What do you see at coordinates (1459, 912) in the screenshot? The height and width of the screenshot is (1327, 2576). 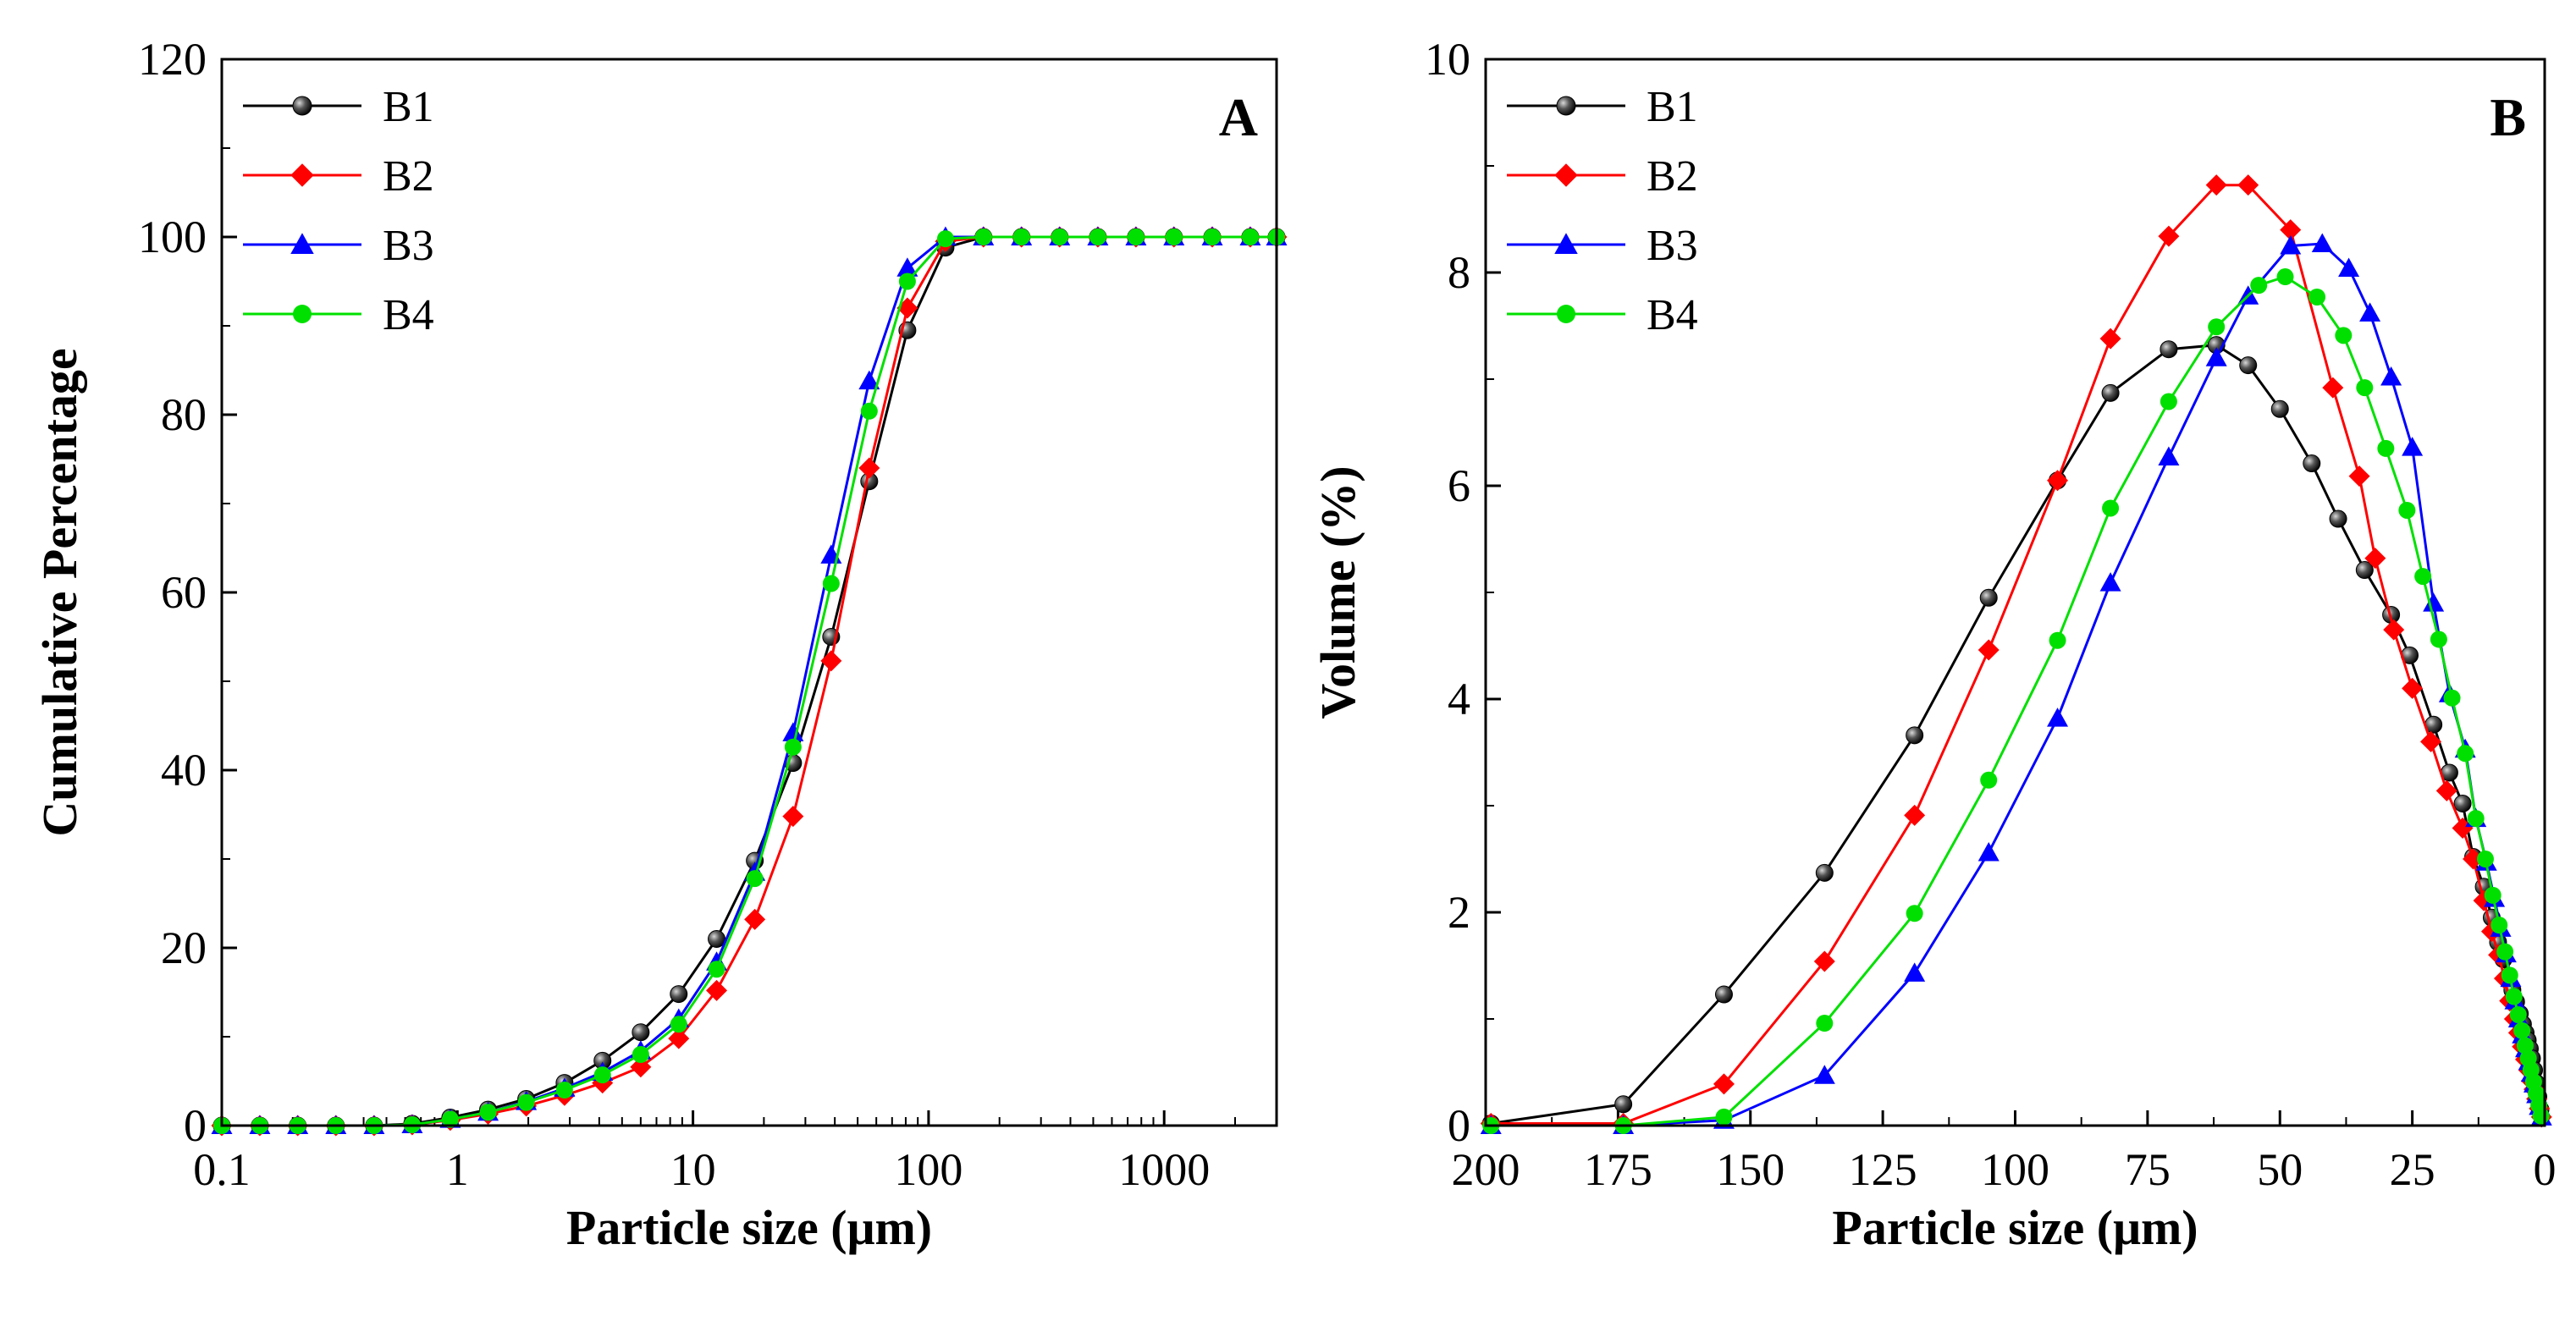 I see `y-tick-label: 2` at bounding box center [1459, 912].